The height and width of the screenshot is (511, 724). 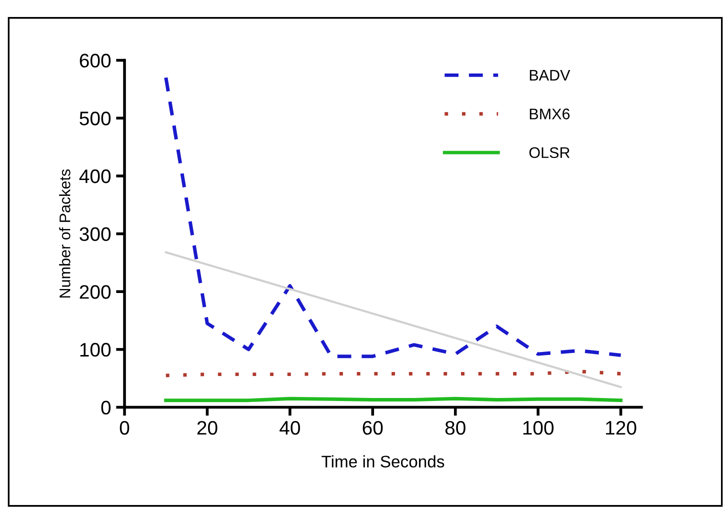 I want to click on x-tick-label: 40, so click(x=290, y=427).